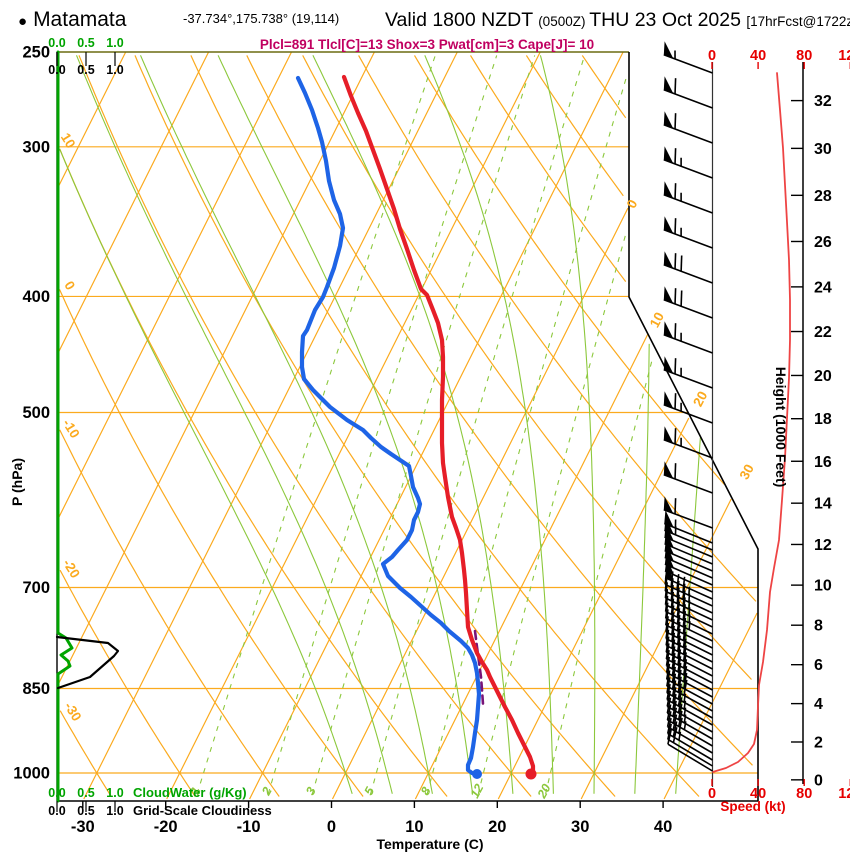  I want to click on speed-tick-label-bottom: 40, so click(758, 794).